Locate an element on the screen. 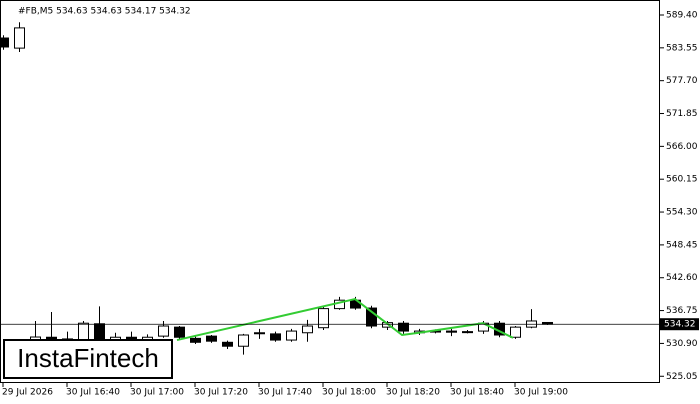 This screenshot has height=404, width=700. current-price-box is located at coordinates (679, 324).